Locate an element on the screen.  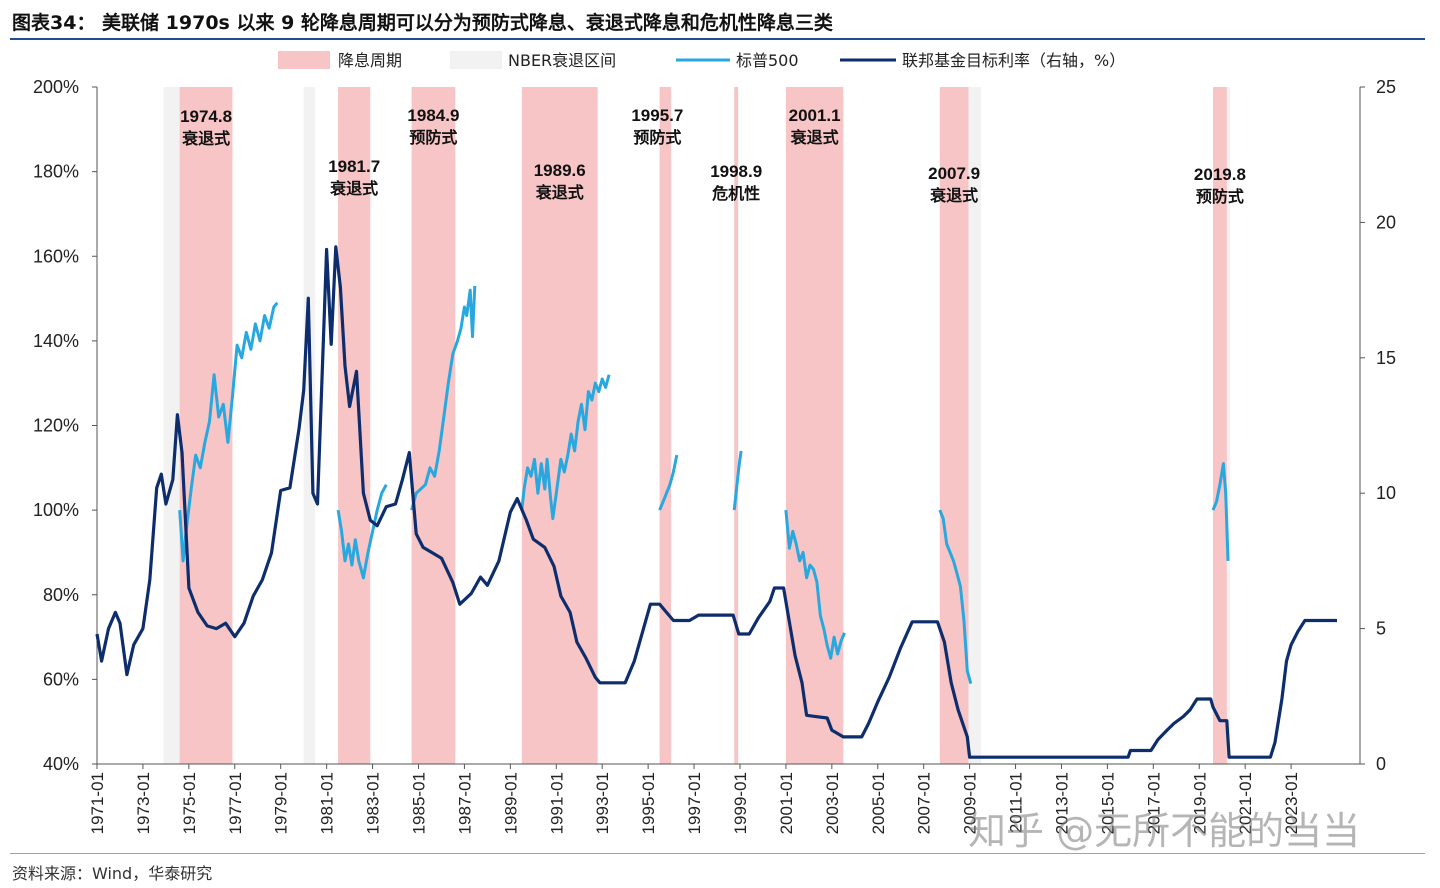
left-tick-label: 200% is located at coordinates (56, 87).